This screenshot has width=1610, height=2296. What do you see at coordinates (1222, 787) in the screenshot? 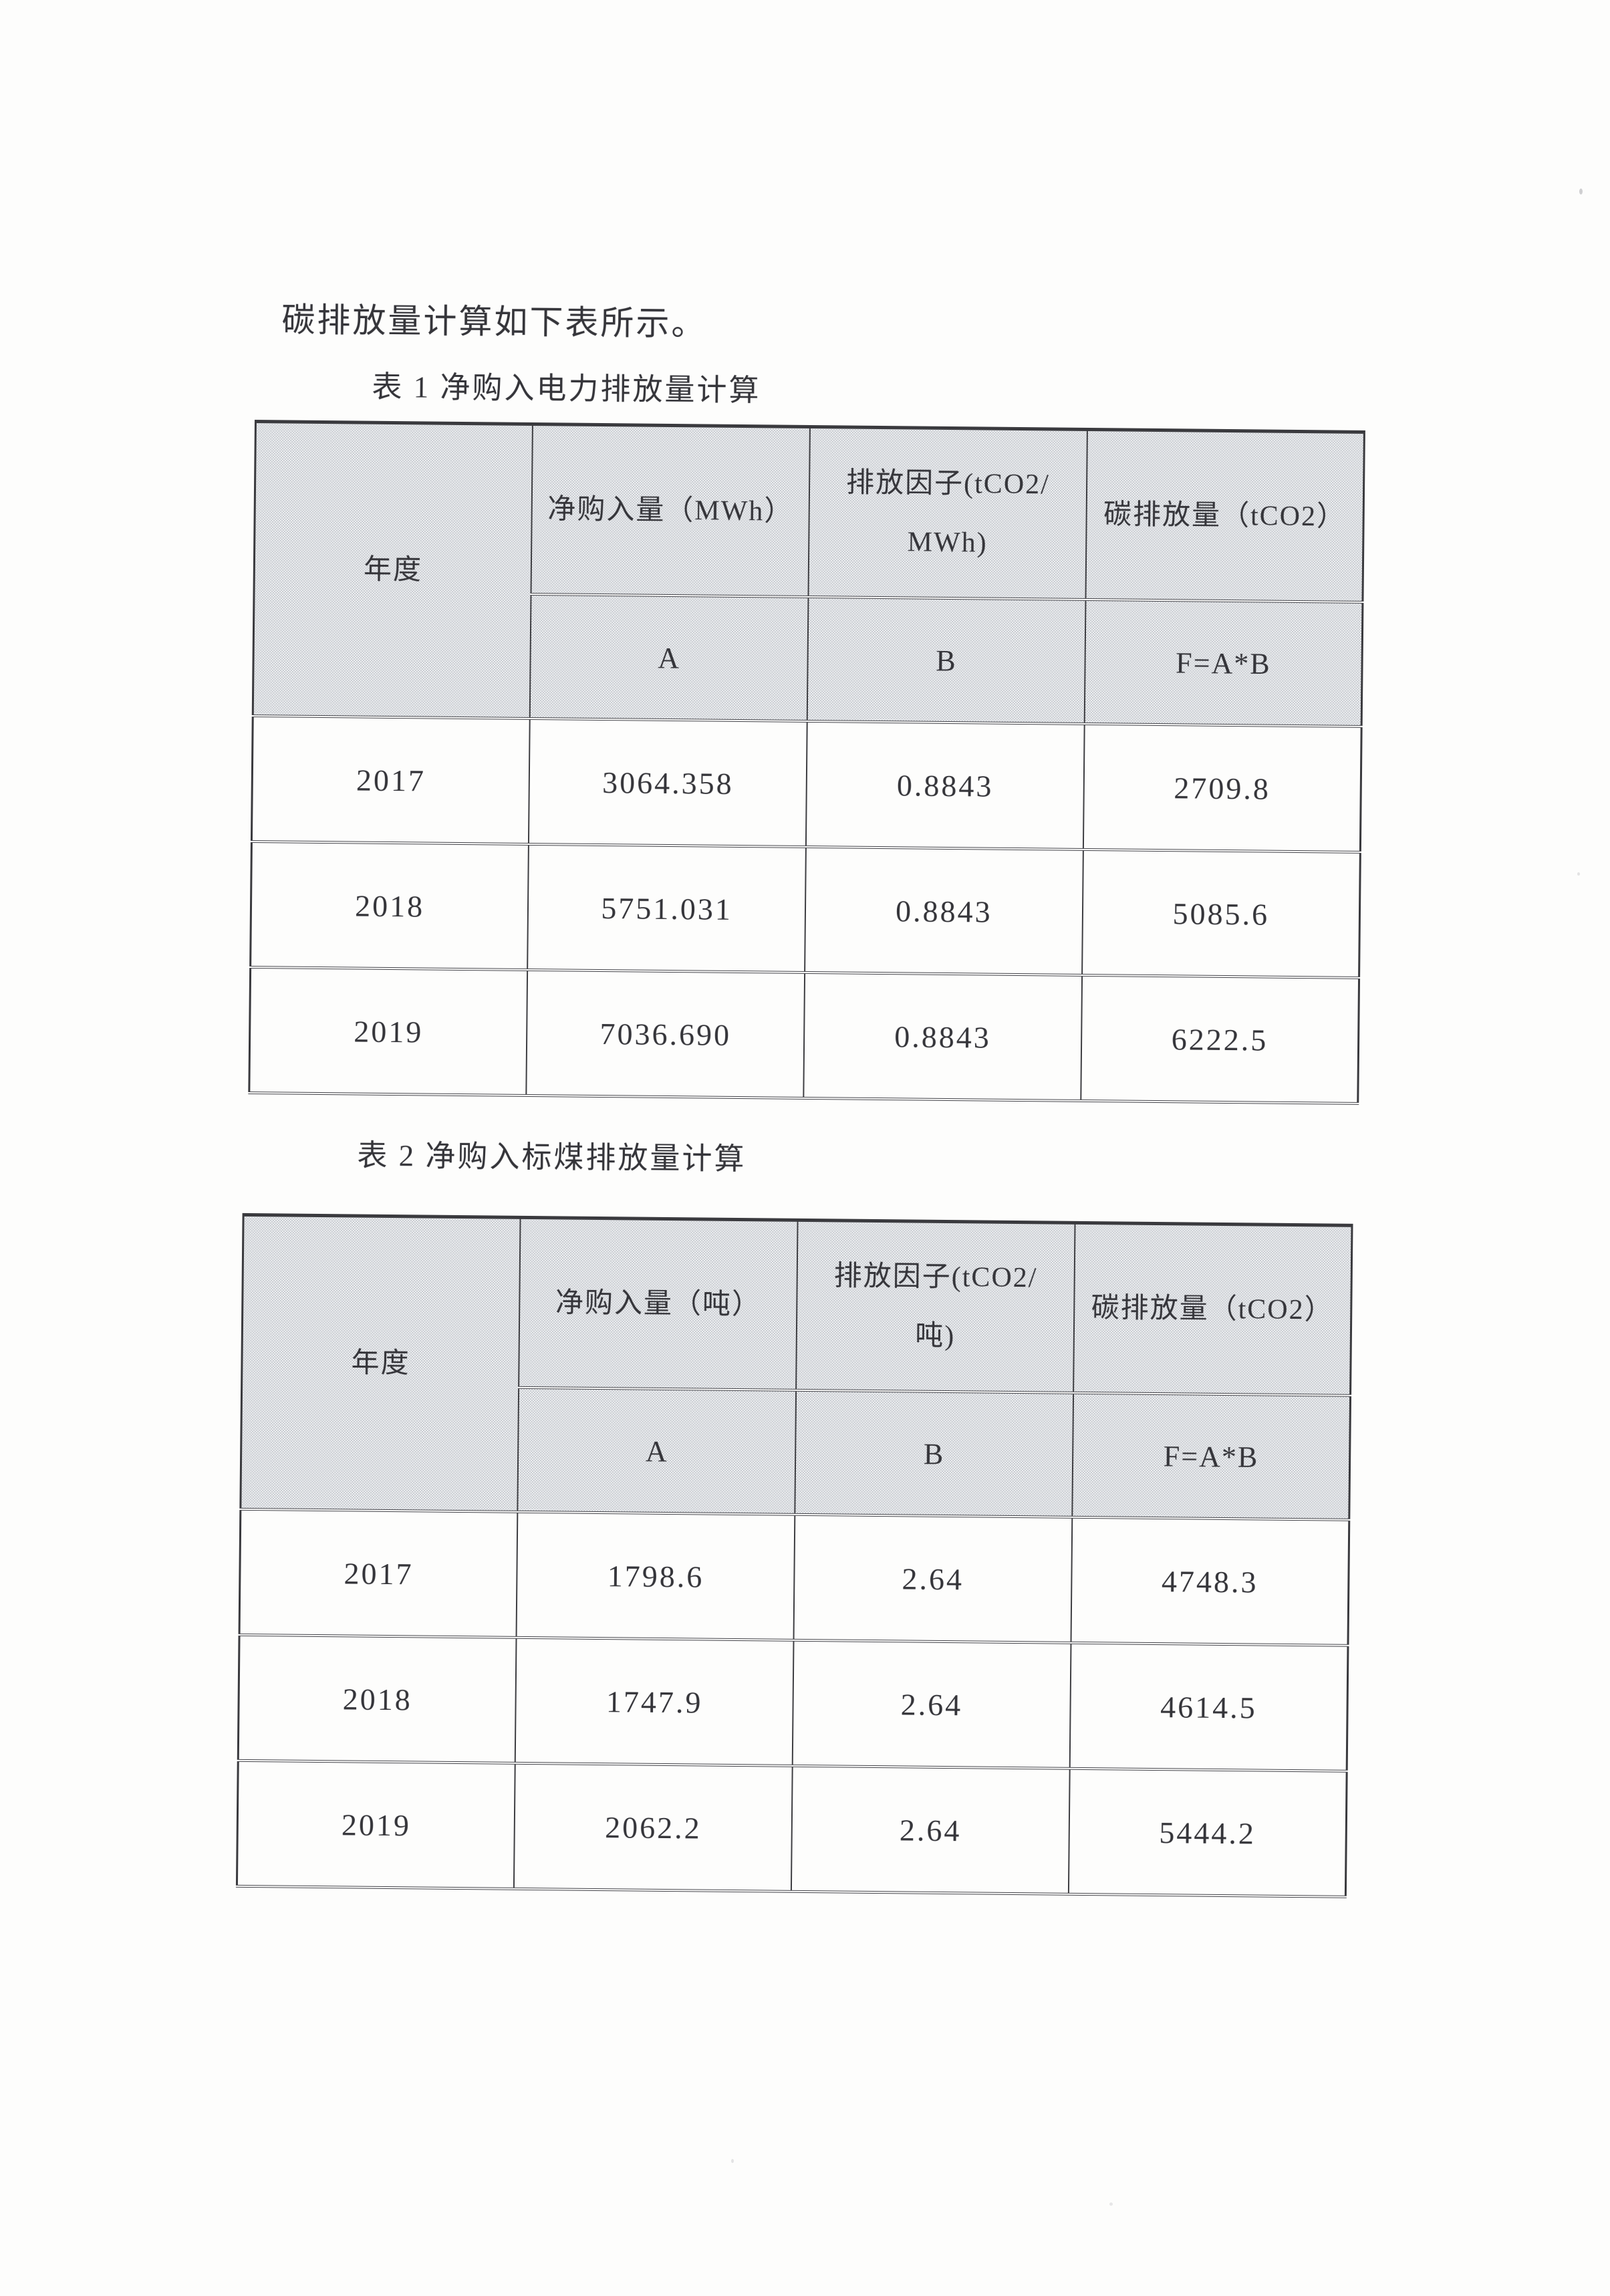
I see `table1-2017-f: 2709.8` at bounding box center [1222, 787].